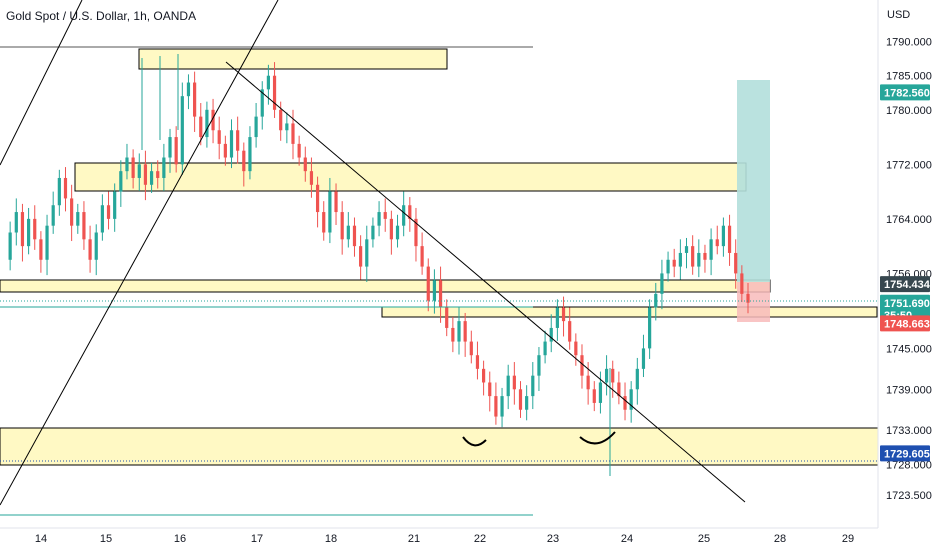  I want to click on target-box, so click(753, 181).